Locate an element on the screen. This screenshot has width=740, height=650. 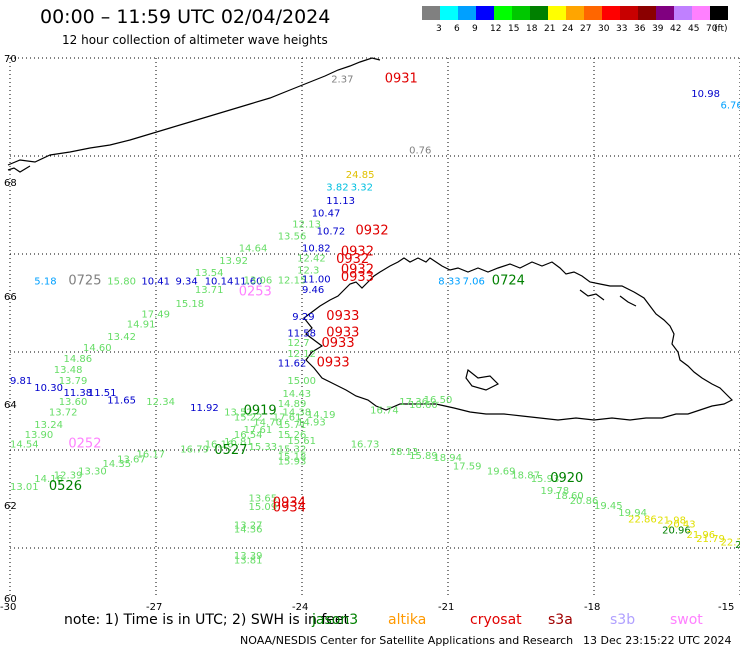
pass-id-label: 0527 is located at coordinates (230, 450).